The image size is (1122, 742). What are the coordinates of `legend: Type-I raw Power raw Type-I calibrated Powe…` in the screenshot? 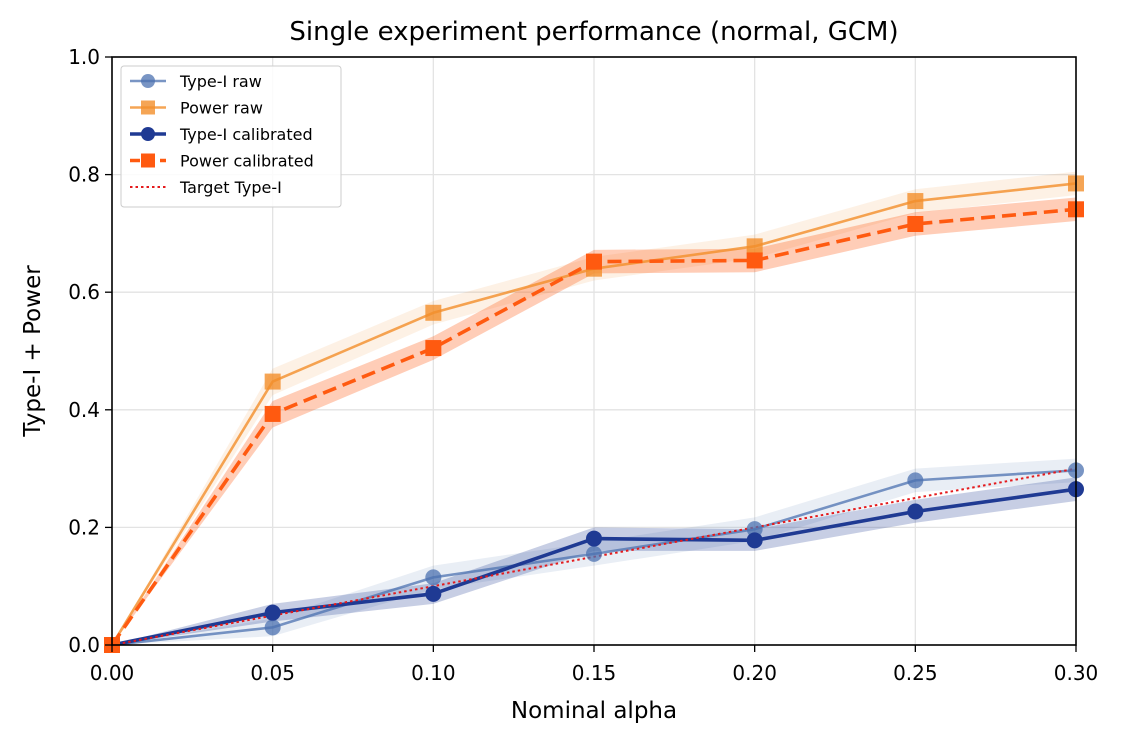 It's located at (231, 136).